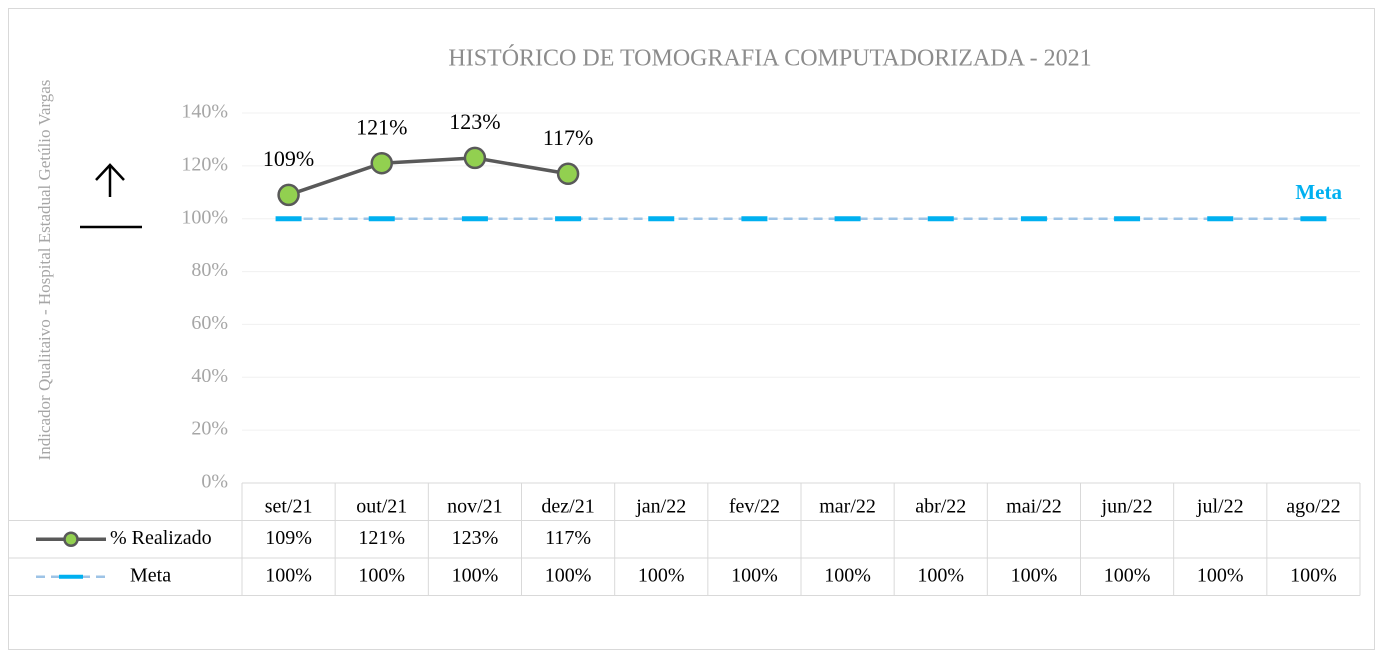  I want to click on legend-label: Meta, so click(150, 575).